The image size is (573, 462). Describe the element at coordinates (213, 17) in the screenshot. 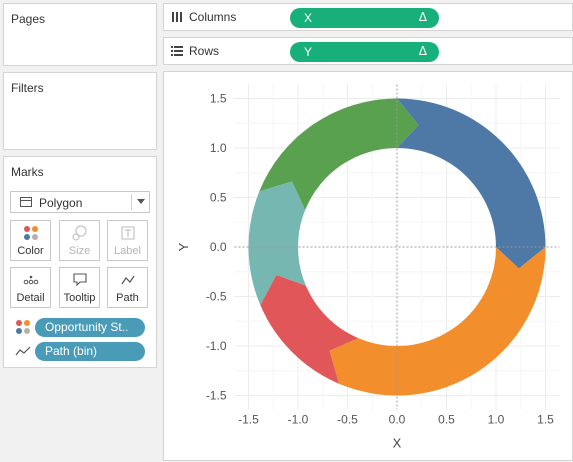

I see `columns-label: Columns` at that location.